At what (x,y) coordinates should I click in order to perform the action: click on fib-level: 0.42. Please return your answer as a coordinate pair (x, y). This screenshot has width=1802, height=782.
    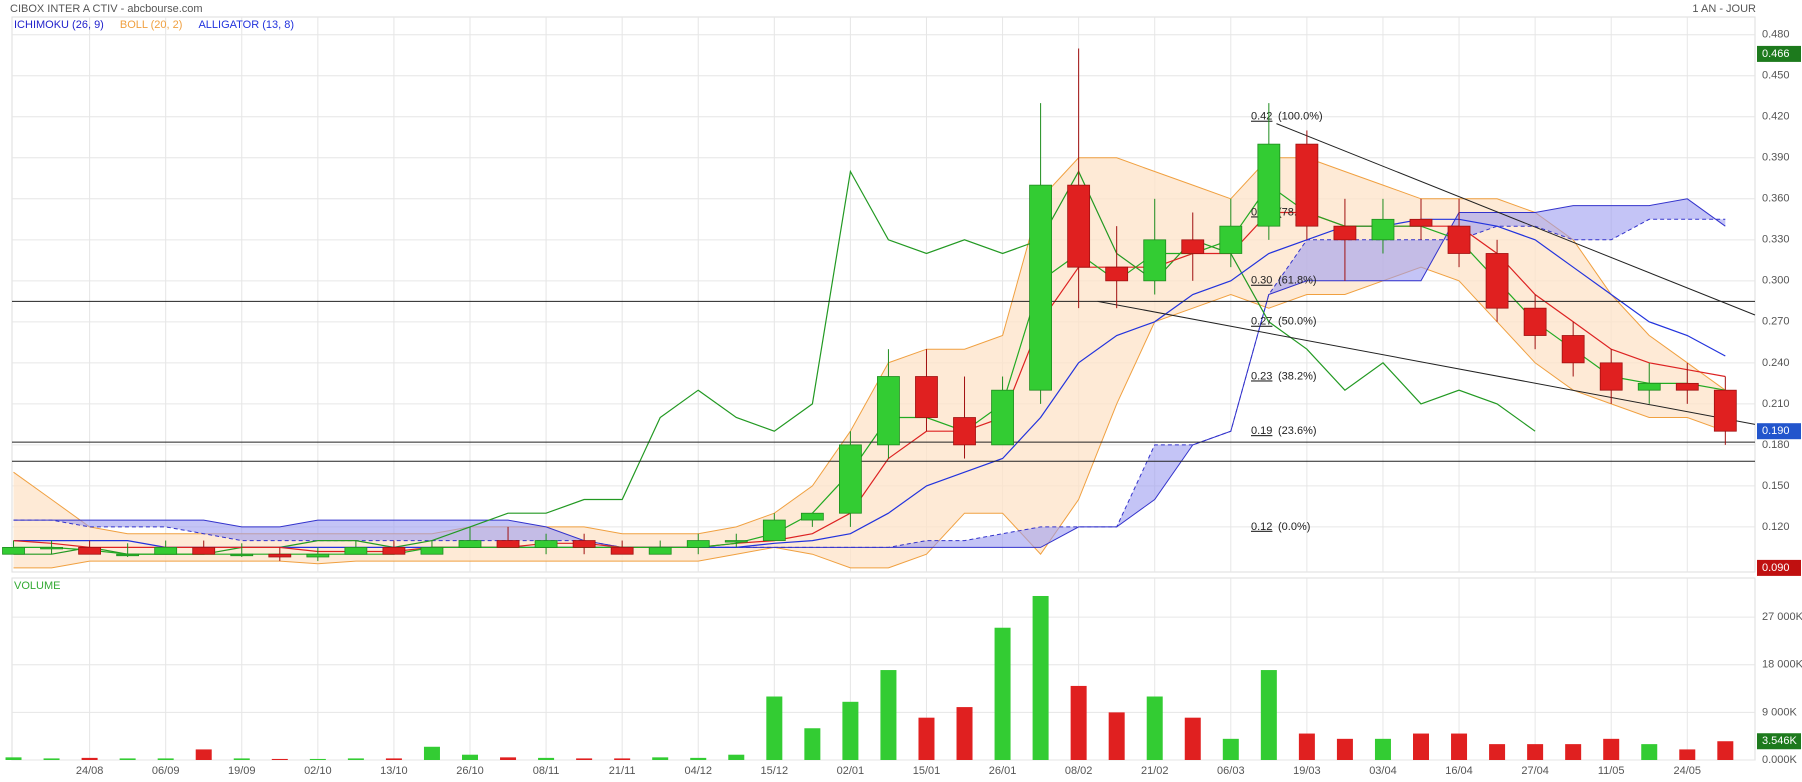
    Looking at the image, I should click on (1261, 117).